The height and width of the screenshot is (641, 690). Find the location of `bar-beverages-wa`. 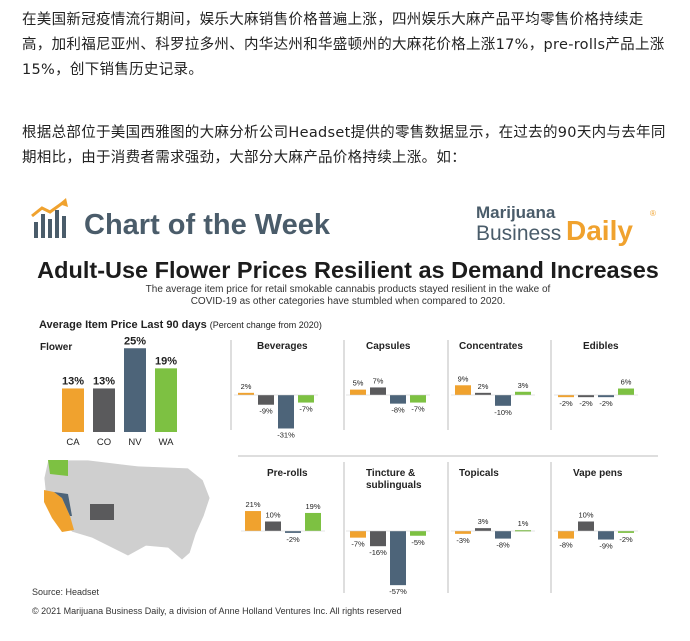

bar-beverages-wa is located at coordinates (306, 399).